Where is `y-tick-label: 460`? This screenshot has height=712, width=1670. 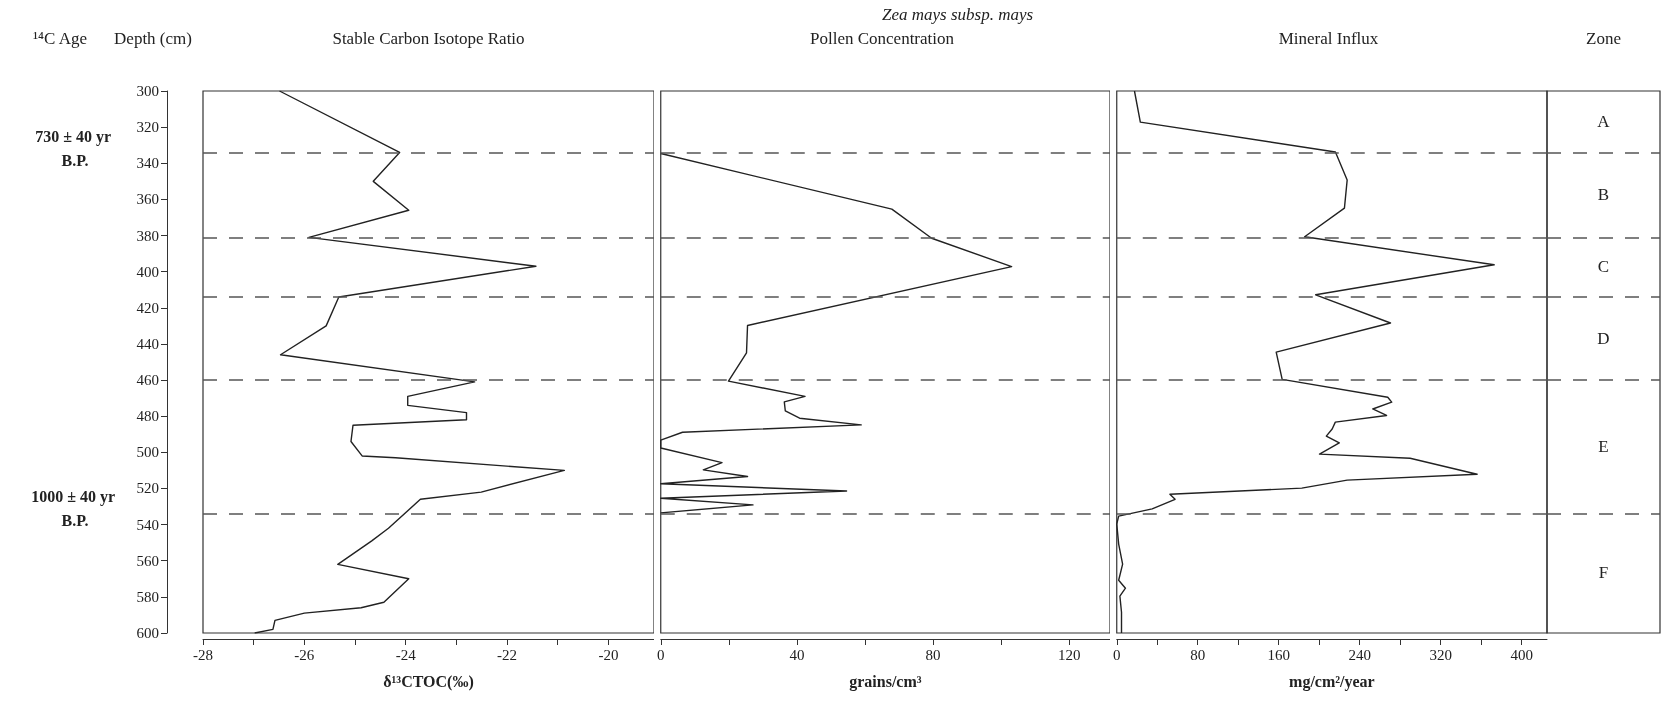 y-tick-label: 460 is located at coordinates (147, 380).